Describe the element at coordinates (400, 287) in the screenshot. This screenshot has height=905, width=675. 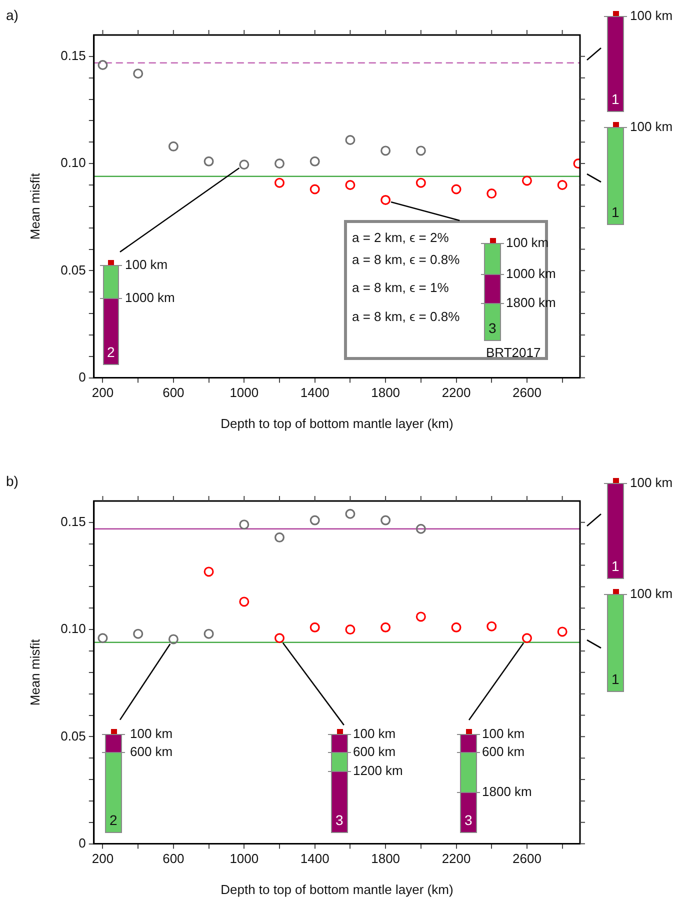
I see `annotation: a = 8 km, ϵ = 1%` at that location.